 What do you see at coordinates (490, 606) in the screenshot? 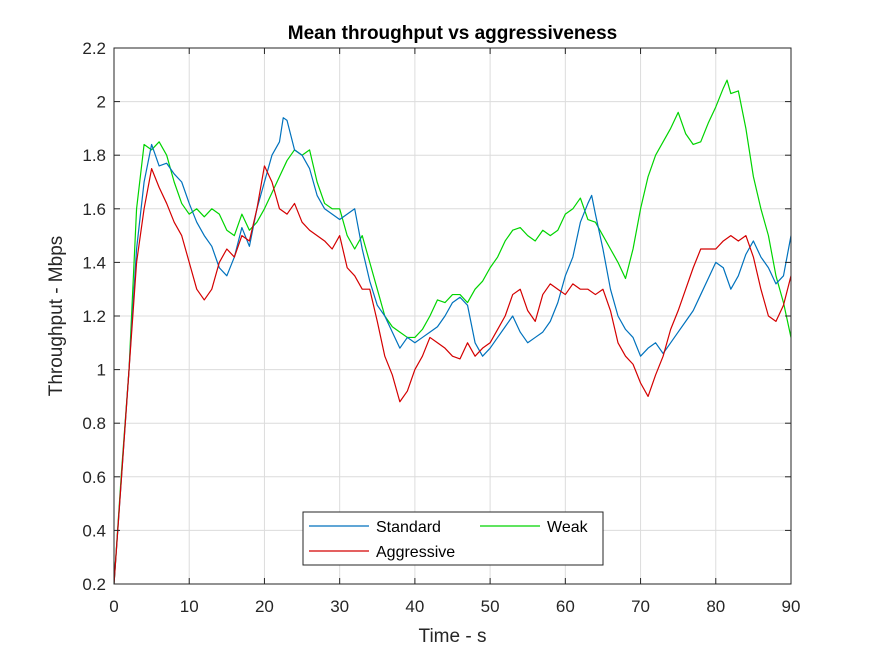
I see `x-tick-label: 50` at bounding box center [490, 606].